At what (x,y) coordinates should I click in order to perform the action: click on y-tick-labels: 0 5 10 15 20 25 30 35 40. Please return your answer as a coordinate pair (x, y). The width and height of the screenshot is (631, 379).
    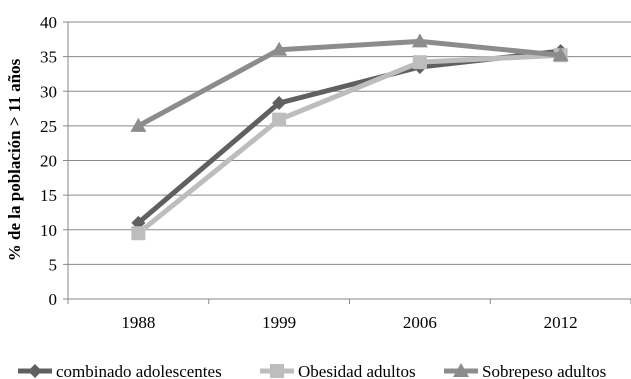
    Looking at the image, I should click on (48, 161).